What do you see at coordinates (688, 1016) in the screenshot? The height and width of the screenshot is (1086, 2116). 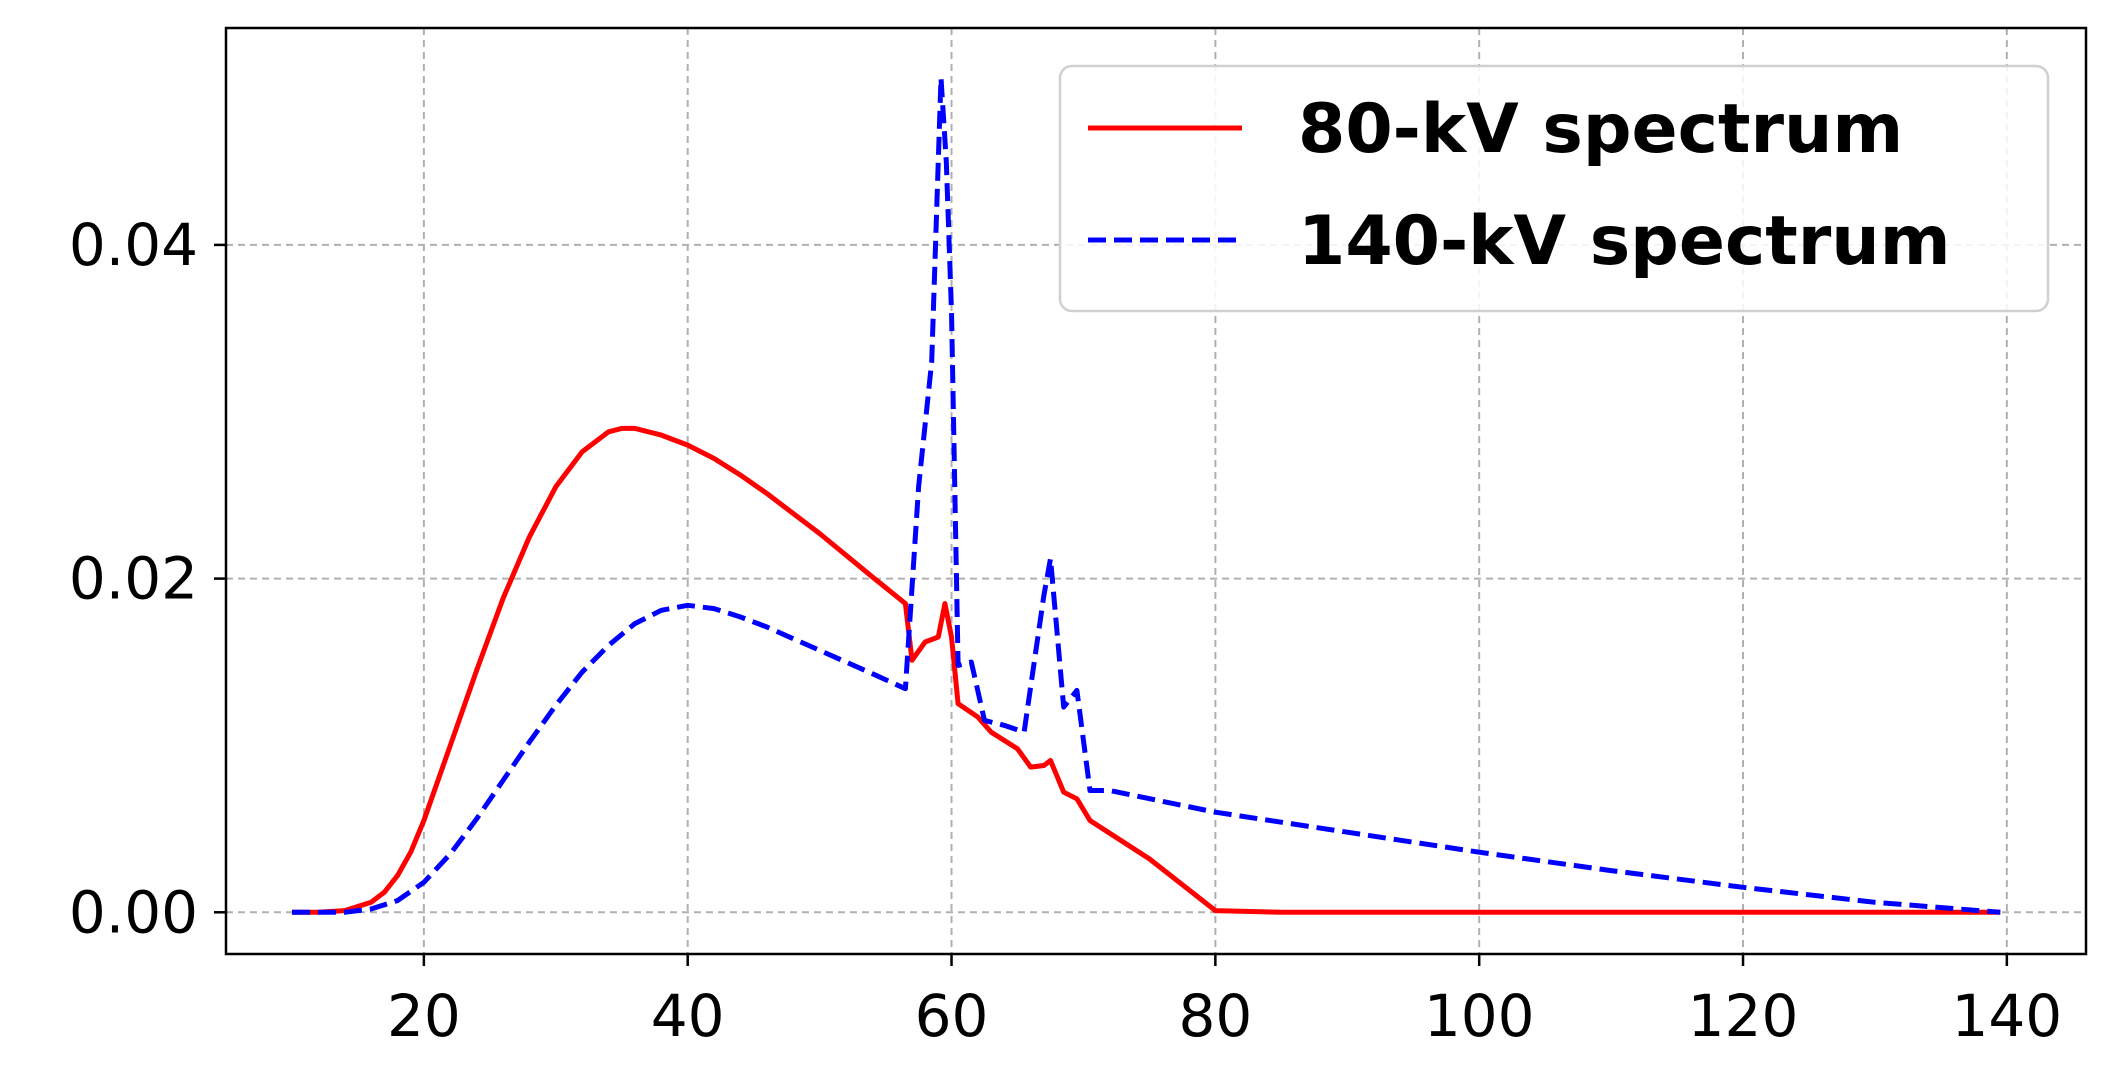 I see `x-tick-label: 40` at bounding box center [688, 1016].